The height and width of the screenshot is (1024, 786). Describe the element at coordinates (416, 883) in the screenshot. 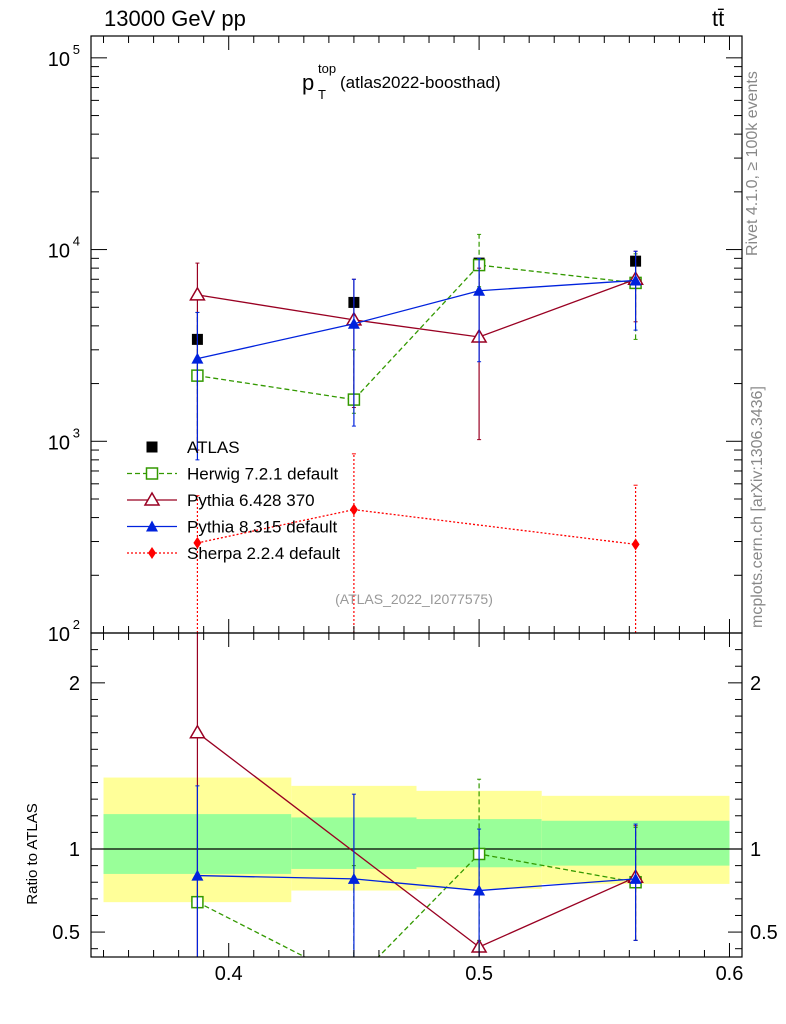

I see `ratio-line-pythia8` at that location.